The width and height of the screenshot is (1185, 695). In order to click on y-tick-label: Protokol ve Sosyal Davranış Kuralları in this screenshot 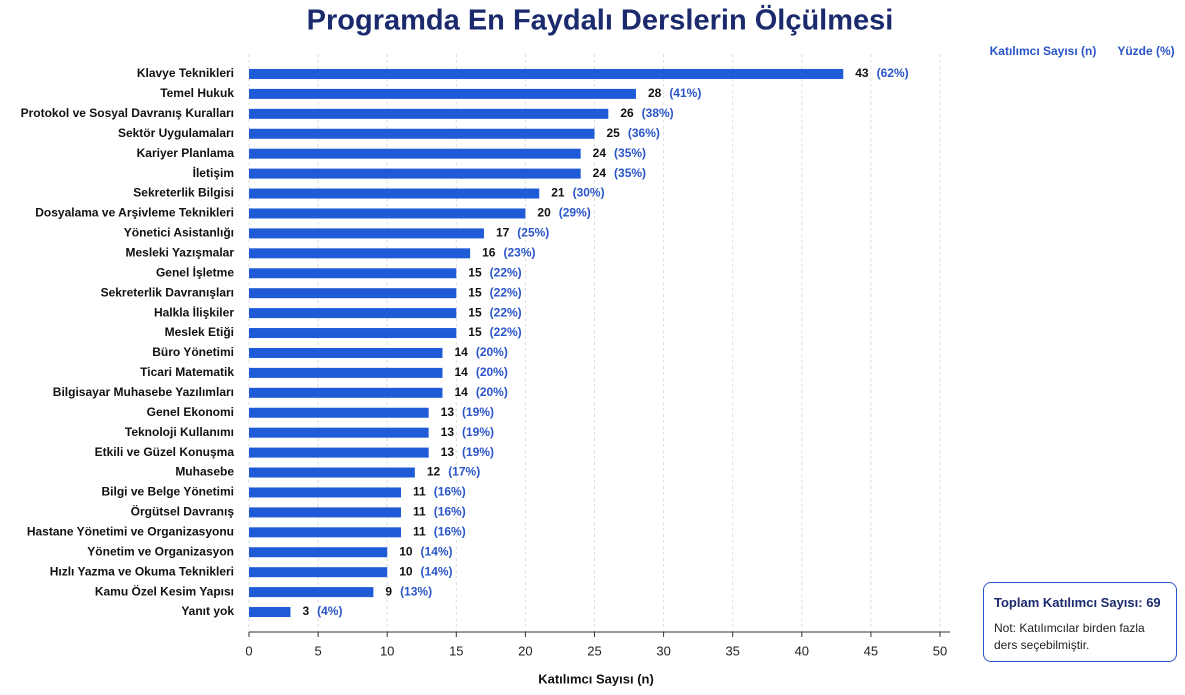, I will do `click(127, 113)`.